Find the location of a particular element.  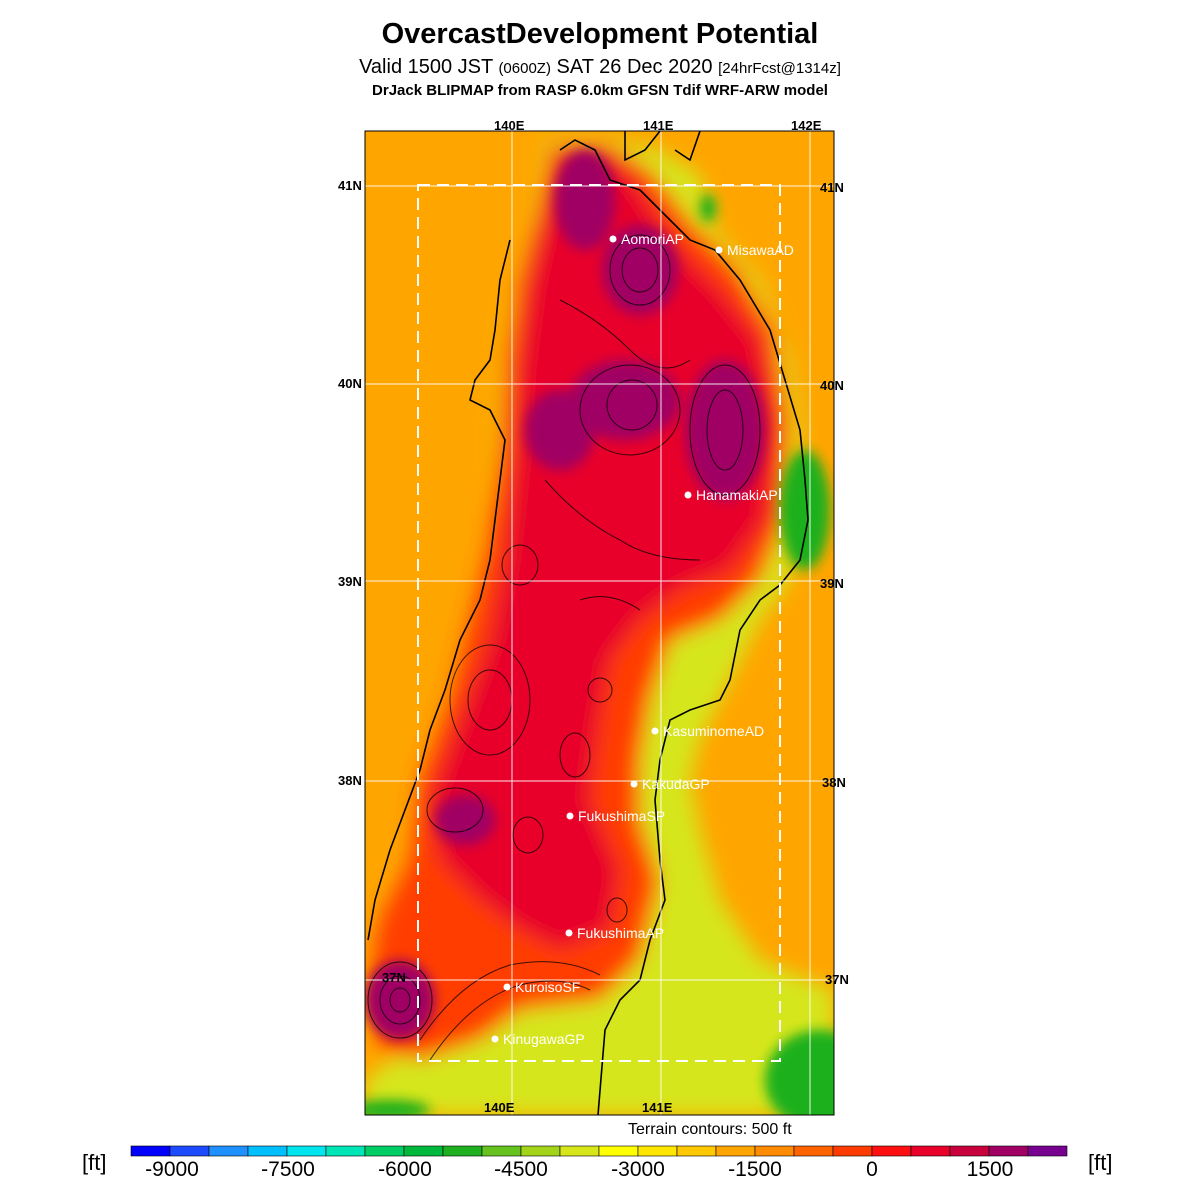

station-label: FukushimaSP is located at coordinates (621, 816).